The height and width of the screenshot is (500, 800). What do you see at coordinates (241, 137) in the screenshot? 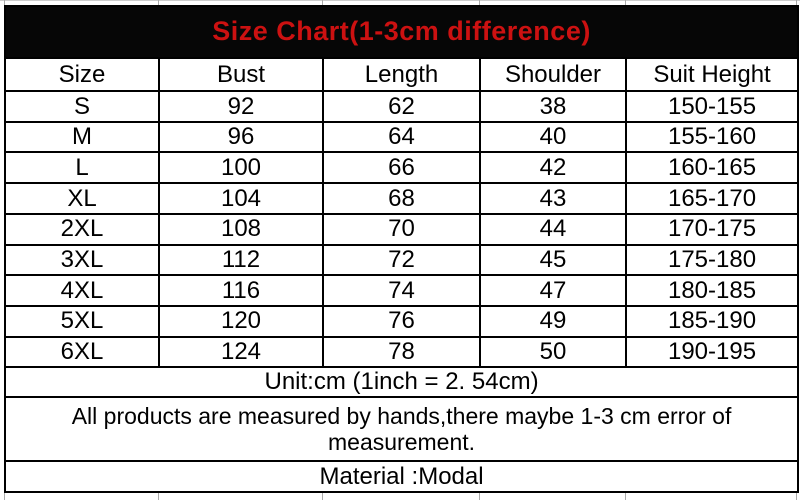
I see `table-cell: 96` at bounding box center [241, 137].